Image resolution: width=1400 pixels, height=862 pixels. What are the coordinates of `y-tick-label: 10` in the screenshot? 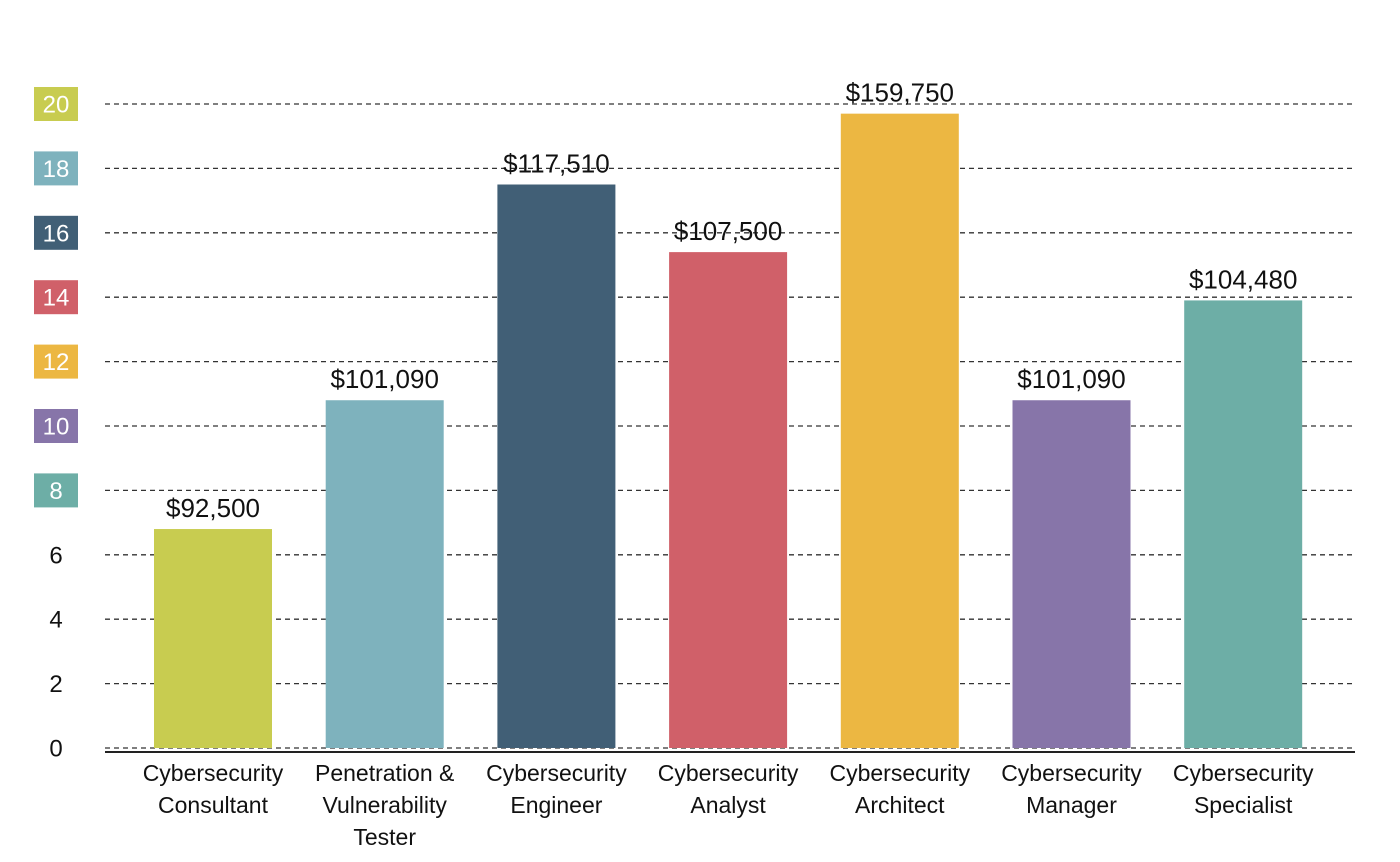 It's located at (56, 427).